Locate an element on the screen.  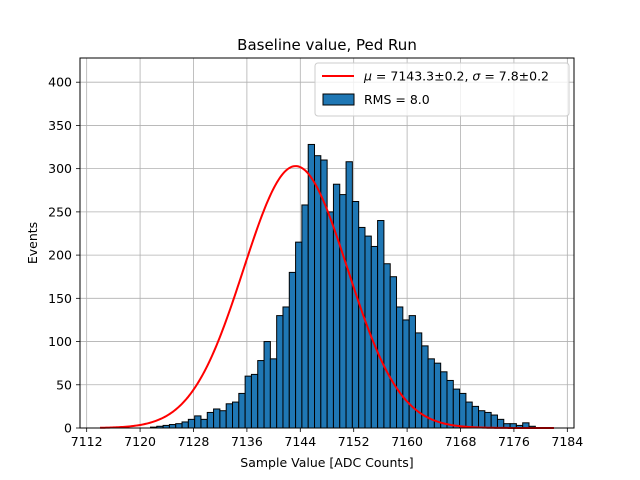
x-tick-label: 7168 is located at coordinates (461, 441).